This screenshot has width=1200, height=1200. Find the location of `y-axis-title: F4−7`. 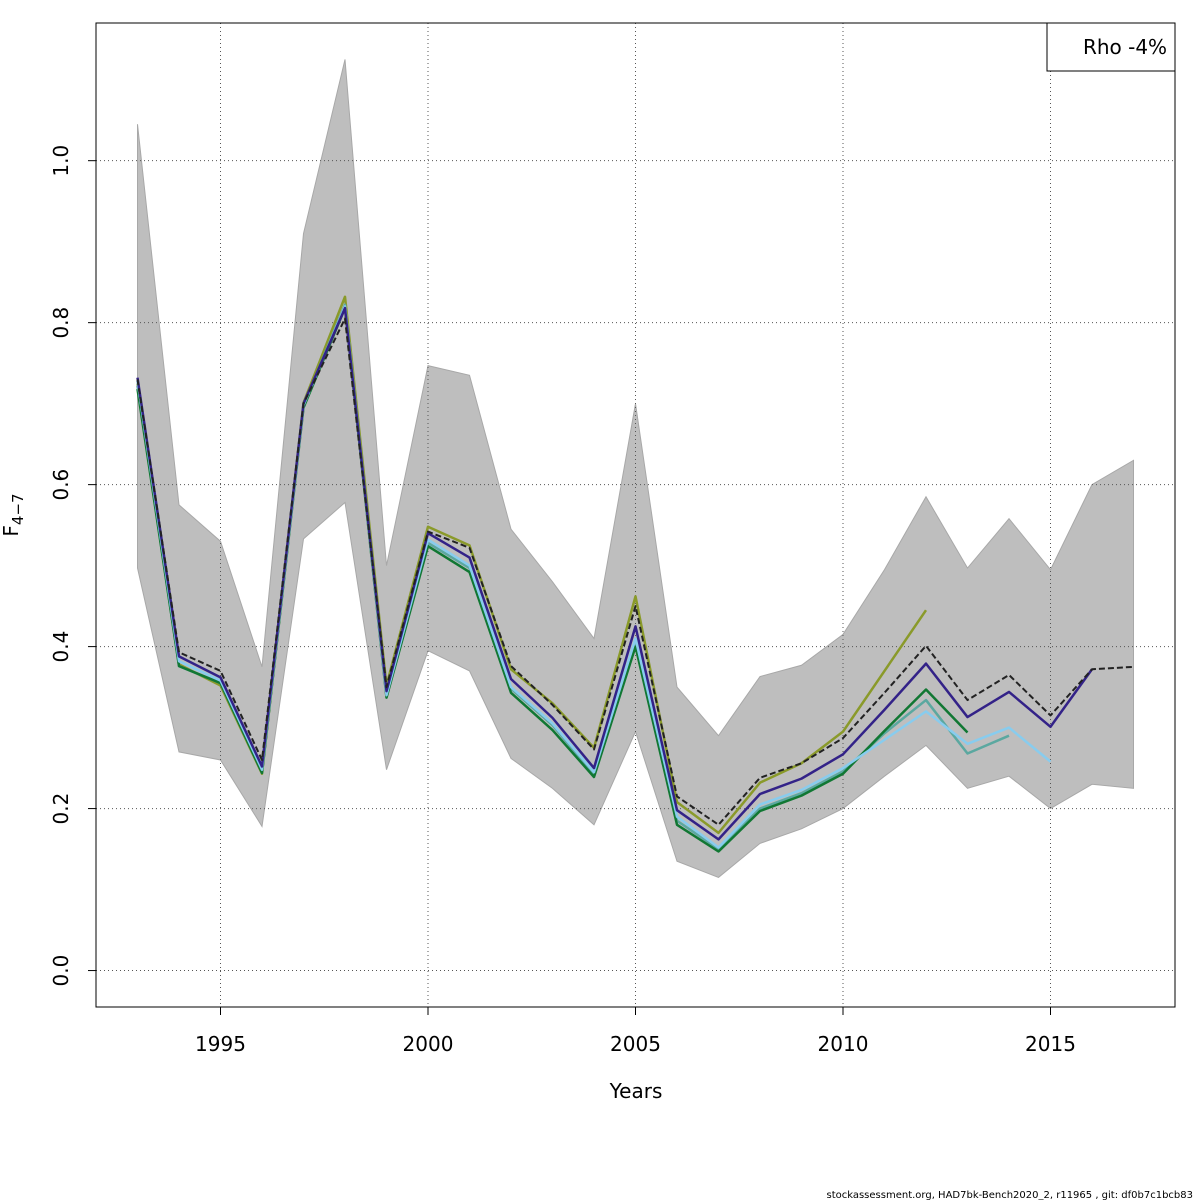

y-axis-title: F4−7 is located at coordinates (13, 514).